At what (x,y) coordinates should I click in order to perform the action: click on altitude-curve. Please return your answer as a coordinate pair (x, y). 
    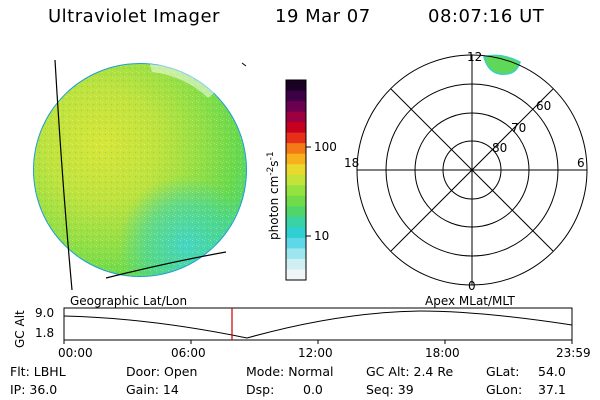
    Looking at the image, I should click on (318, 324).